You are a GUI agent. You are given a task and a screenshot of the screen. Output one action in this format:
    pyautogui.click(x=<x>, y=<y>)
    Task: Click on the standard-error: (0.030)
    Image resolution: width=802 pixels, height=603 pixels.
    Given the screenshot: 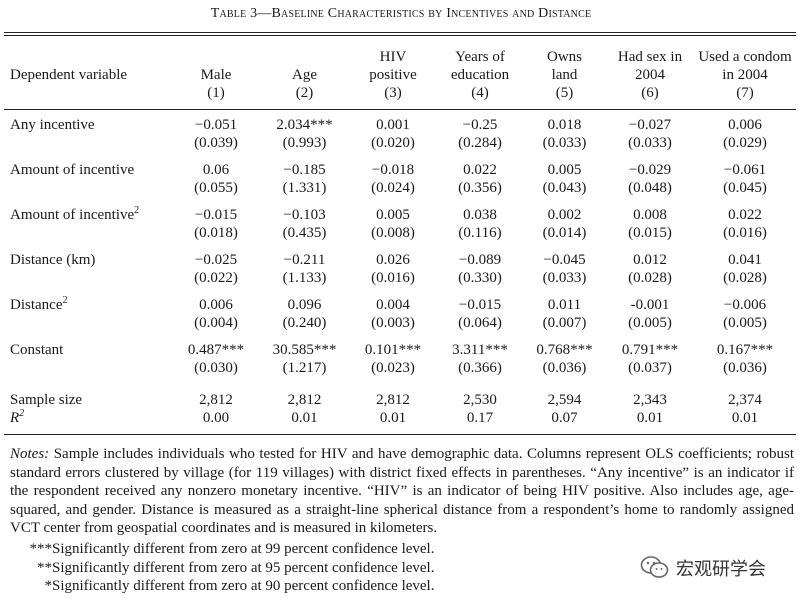 What is the action you would take?
    pyautogui.click(x=216, y=368)
    